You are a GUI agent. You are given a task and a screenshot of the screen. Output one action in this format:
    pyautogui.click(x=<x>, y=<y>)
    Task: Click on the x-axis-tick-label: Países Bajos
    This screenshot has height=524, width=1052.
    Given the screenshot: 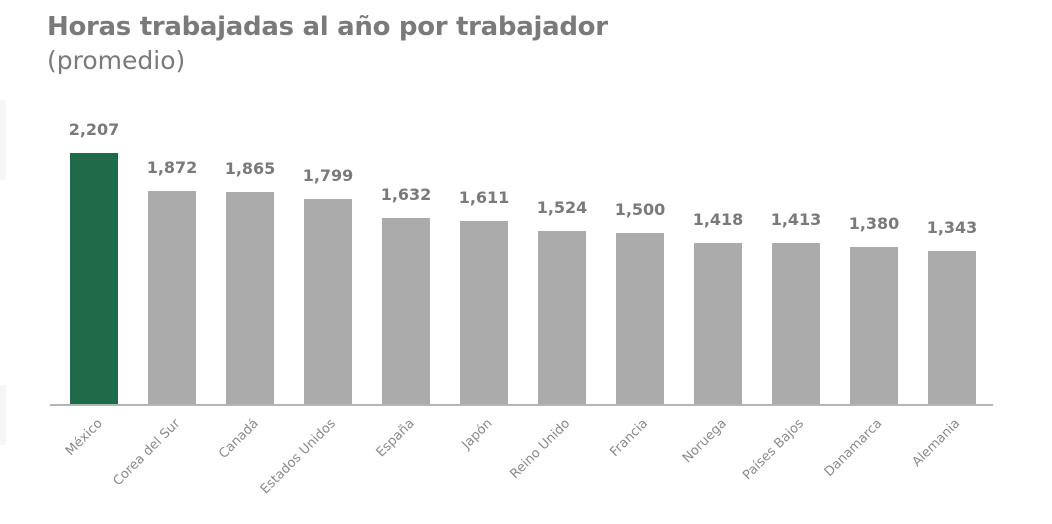 What is the action you would take?
    pyautogui.click(x=774, y=450)
    